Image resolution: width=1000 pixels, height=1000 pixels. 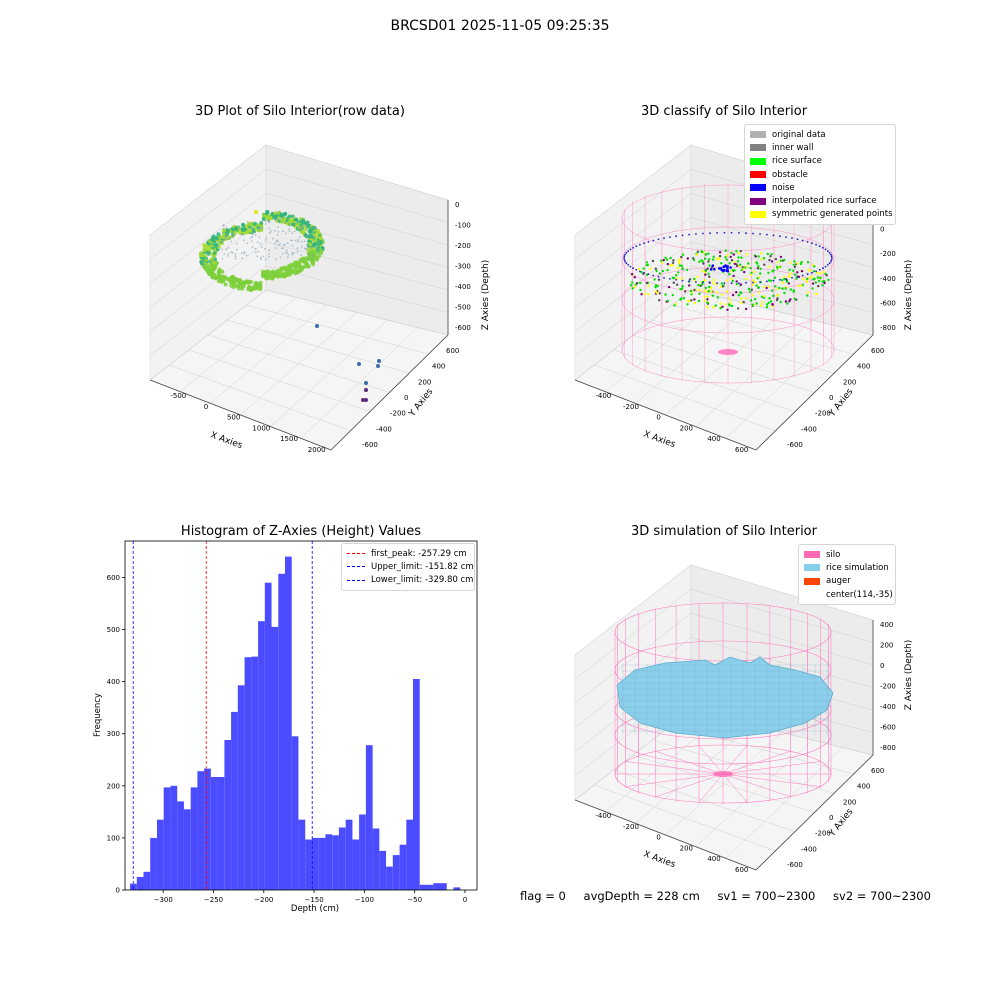 What do you see at coordinates (820, 147) in the screenshot?
I see `legend-item-inner-wall: inner wall` at bounding box center [820, 147].